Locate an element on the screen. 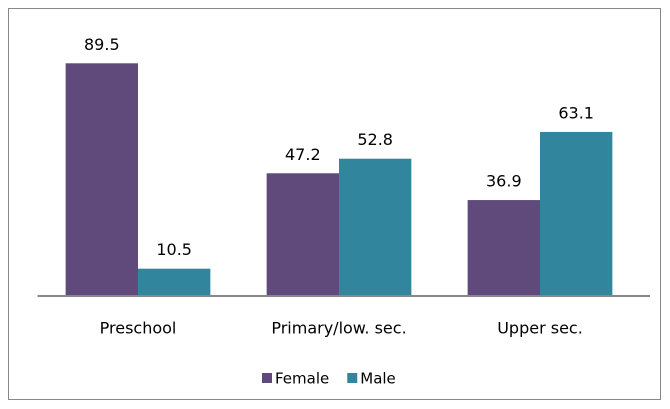 This screenshot has height=409, width=670. value-label: 47.2 is located at coordinates (303, 154).